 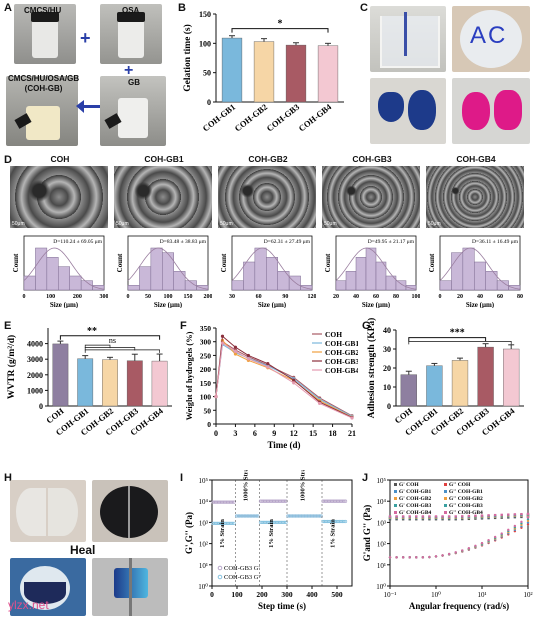 What do you see at coordinates (187, 58) in the screenshot?
I see `y-axis-label: Gelation time (s)` at bounding box center [187, 58].